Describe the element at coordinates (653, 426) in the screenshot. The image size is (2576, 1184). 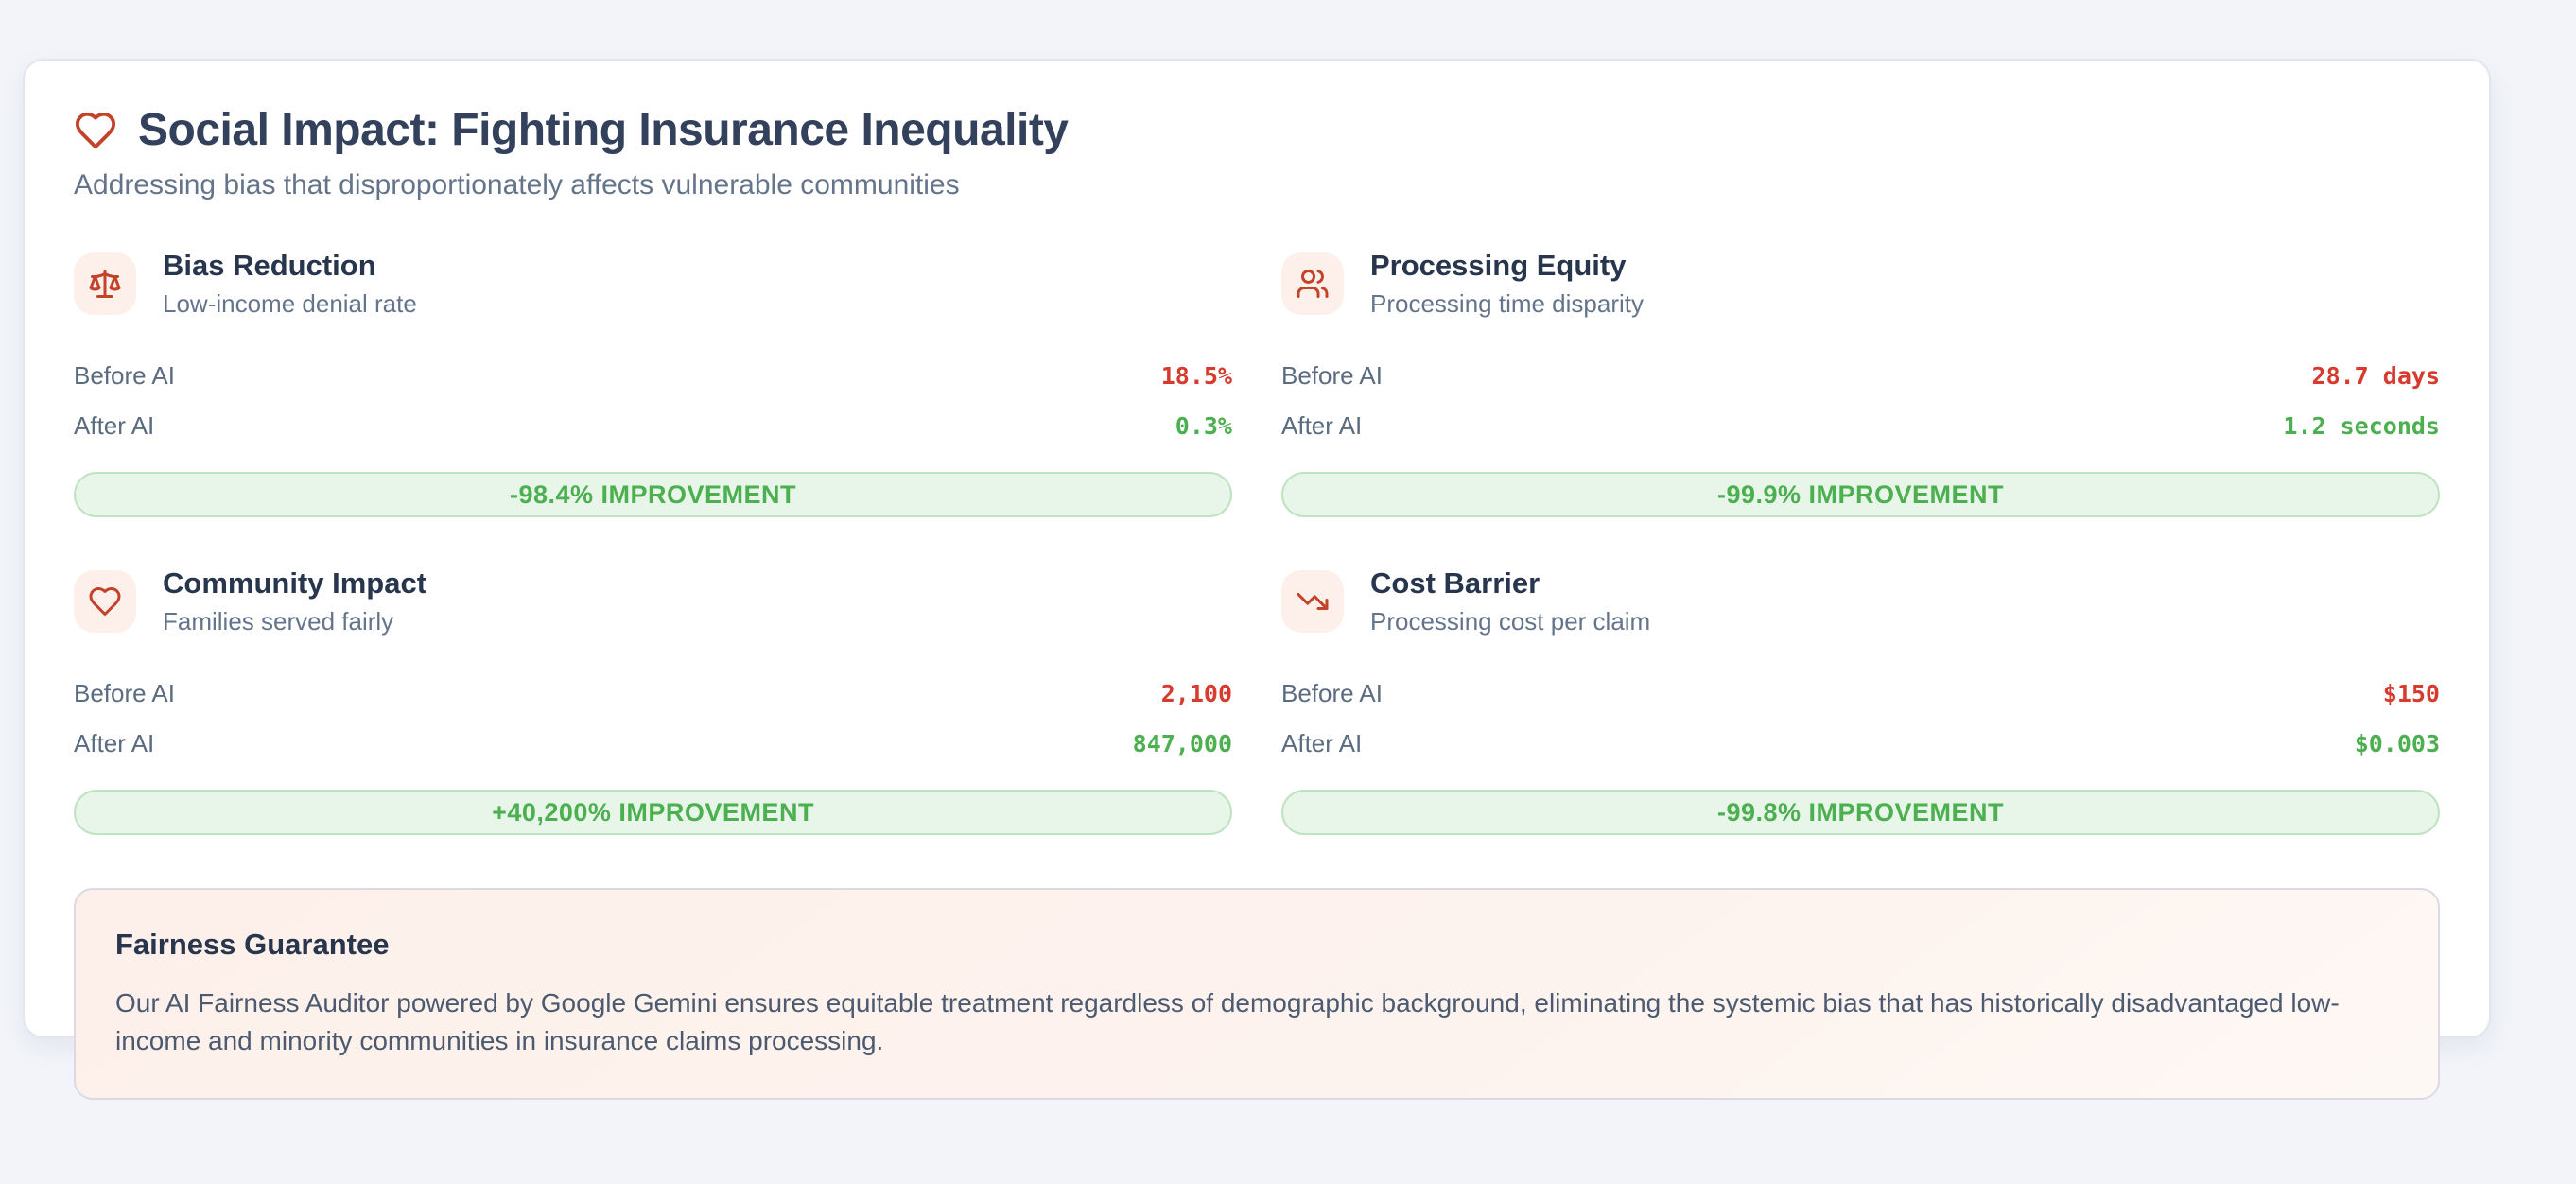
I see `metric-row-after: After AI 0.3%` at that location.